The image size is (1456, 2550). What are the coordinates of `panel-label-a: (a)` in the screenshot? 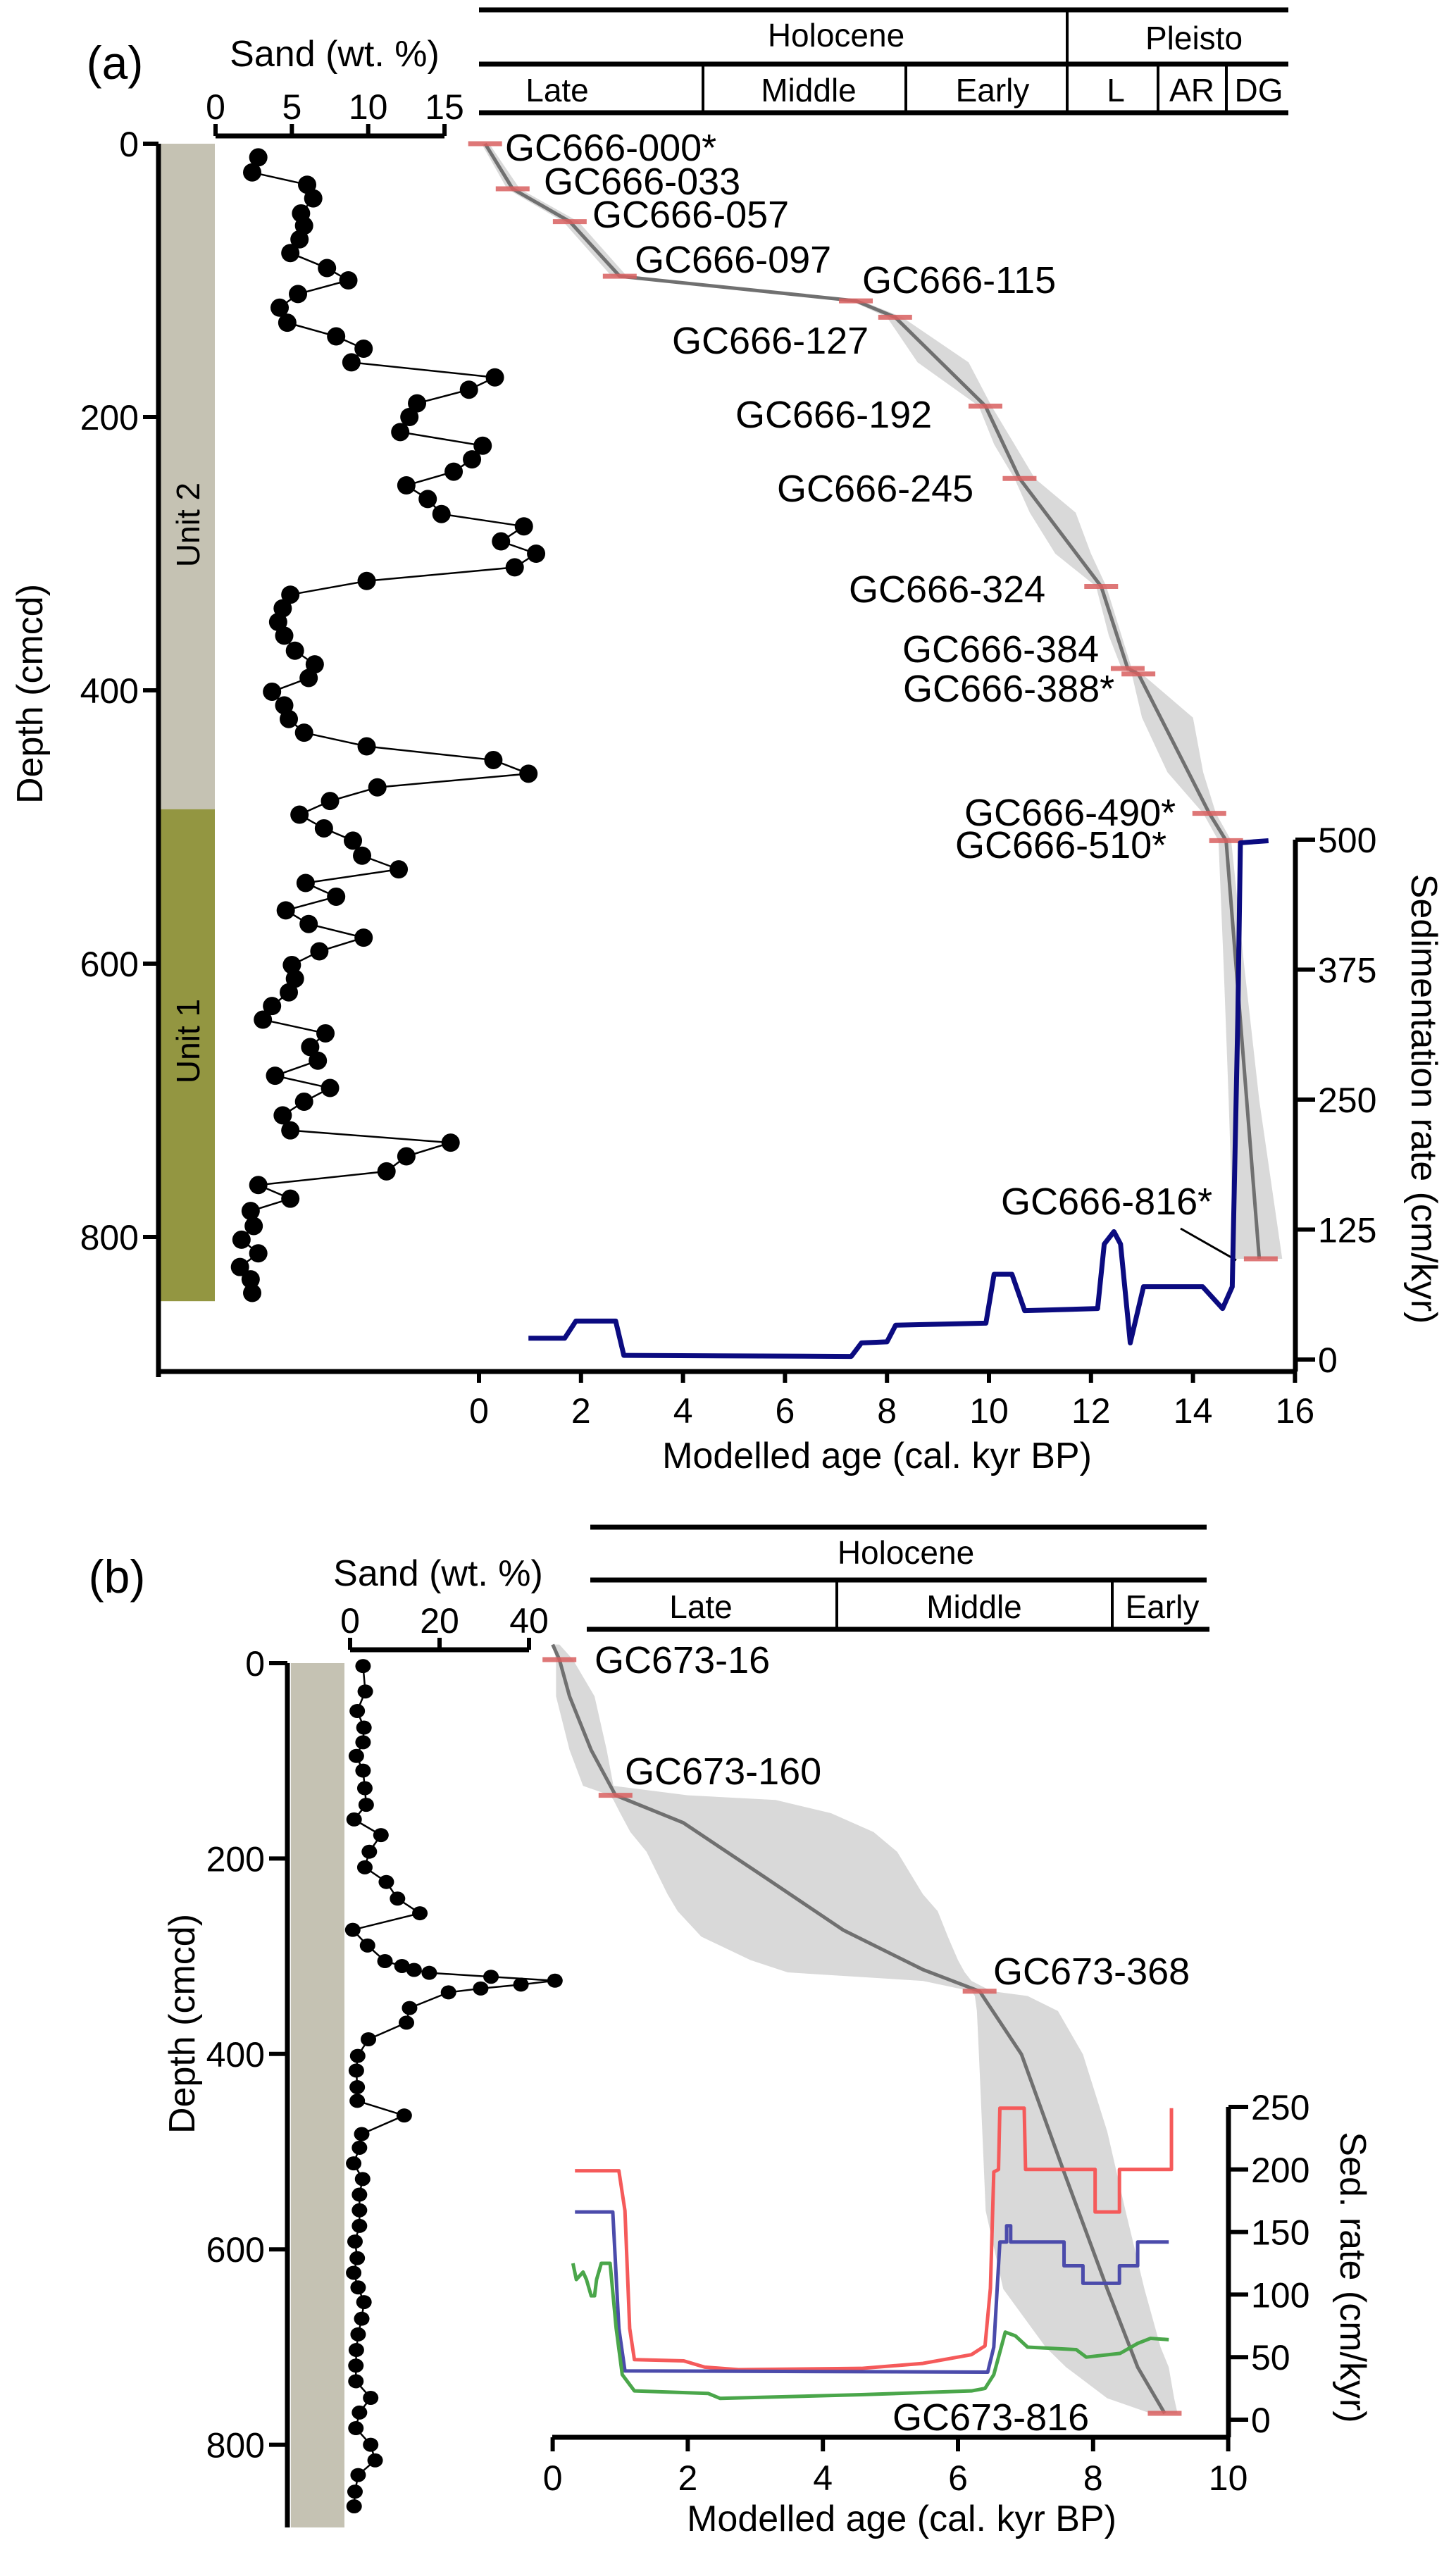 It's located at (115, 63).